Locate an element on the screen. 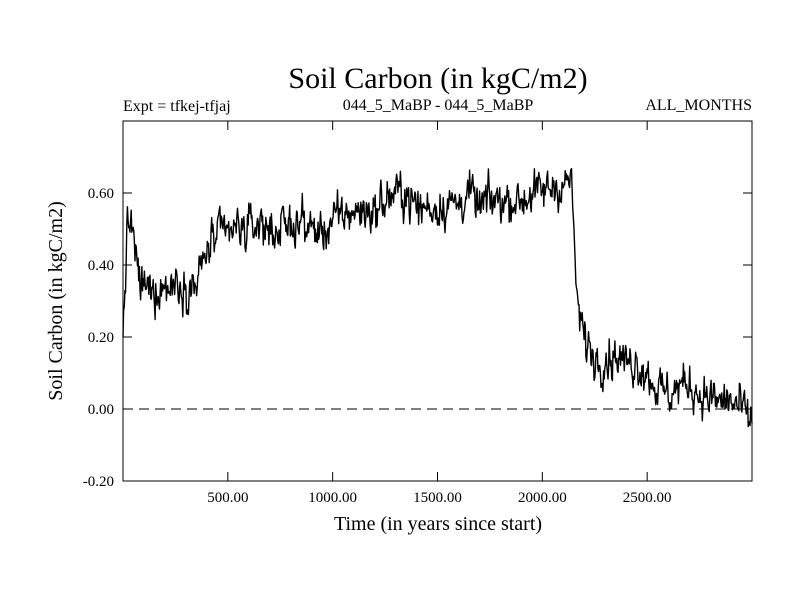  chart-subtitle-center: 044_5_MaBP - 044_5_MaBP is located at coordinates (438, 105).